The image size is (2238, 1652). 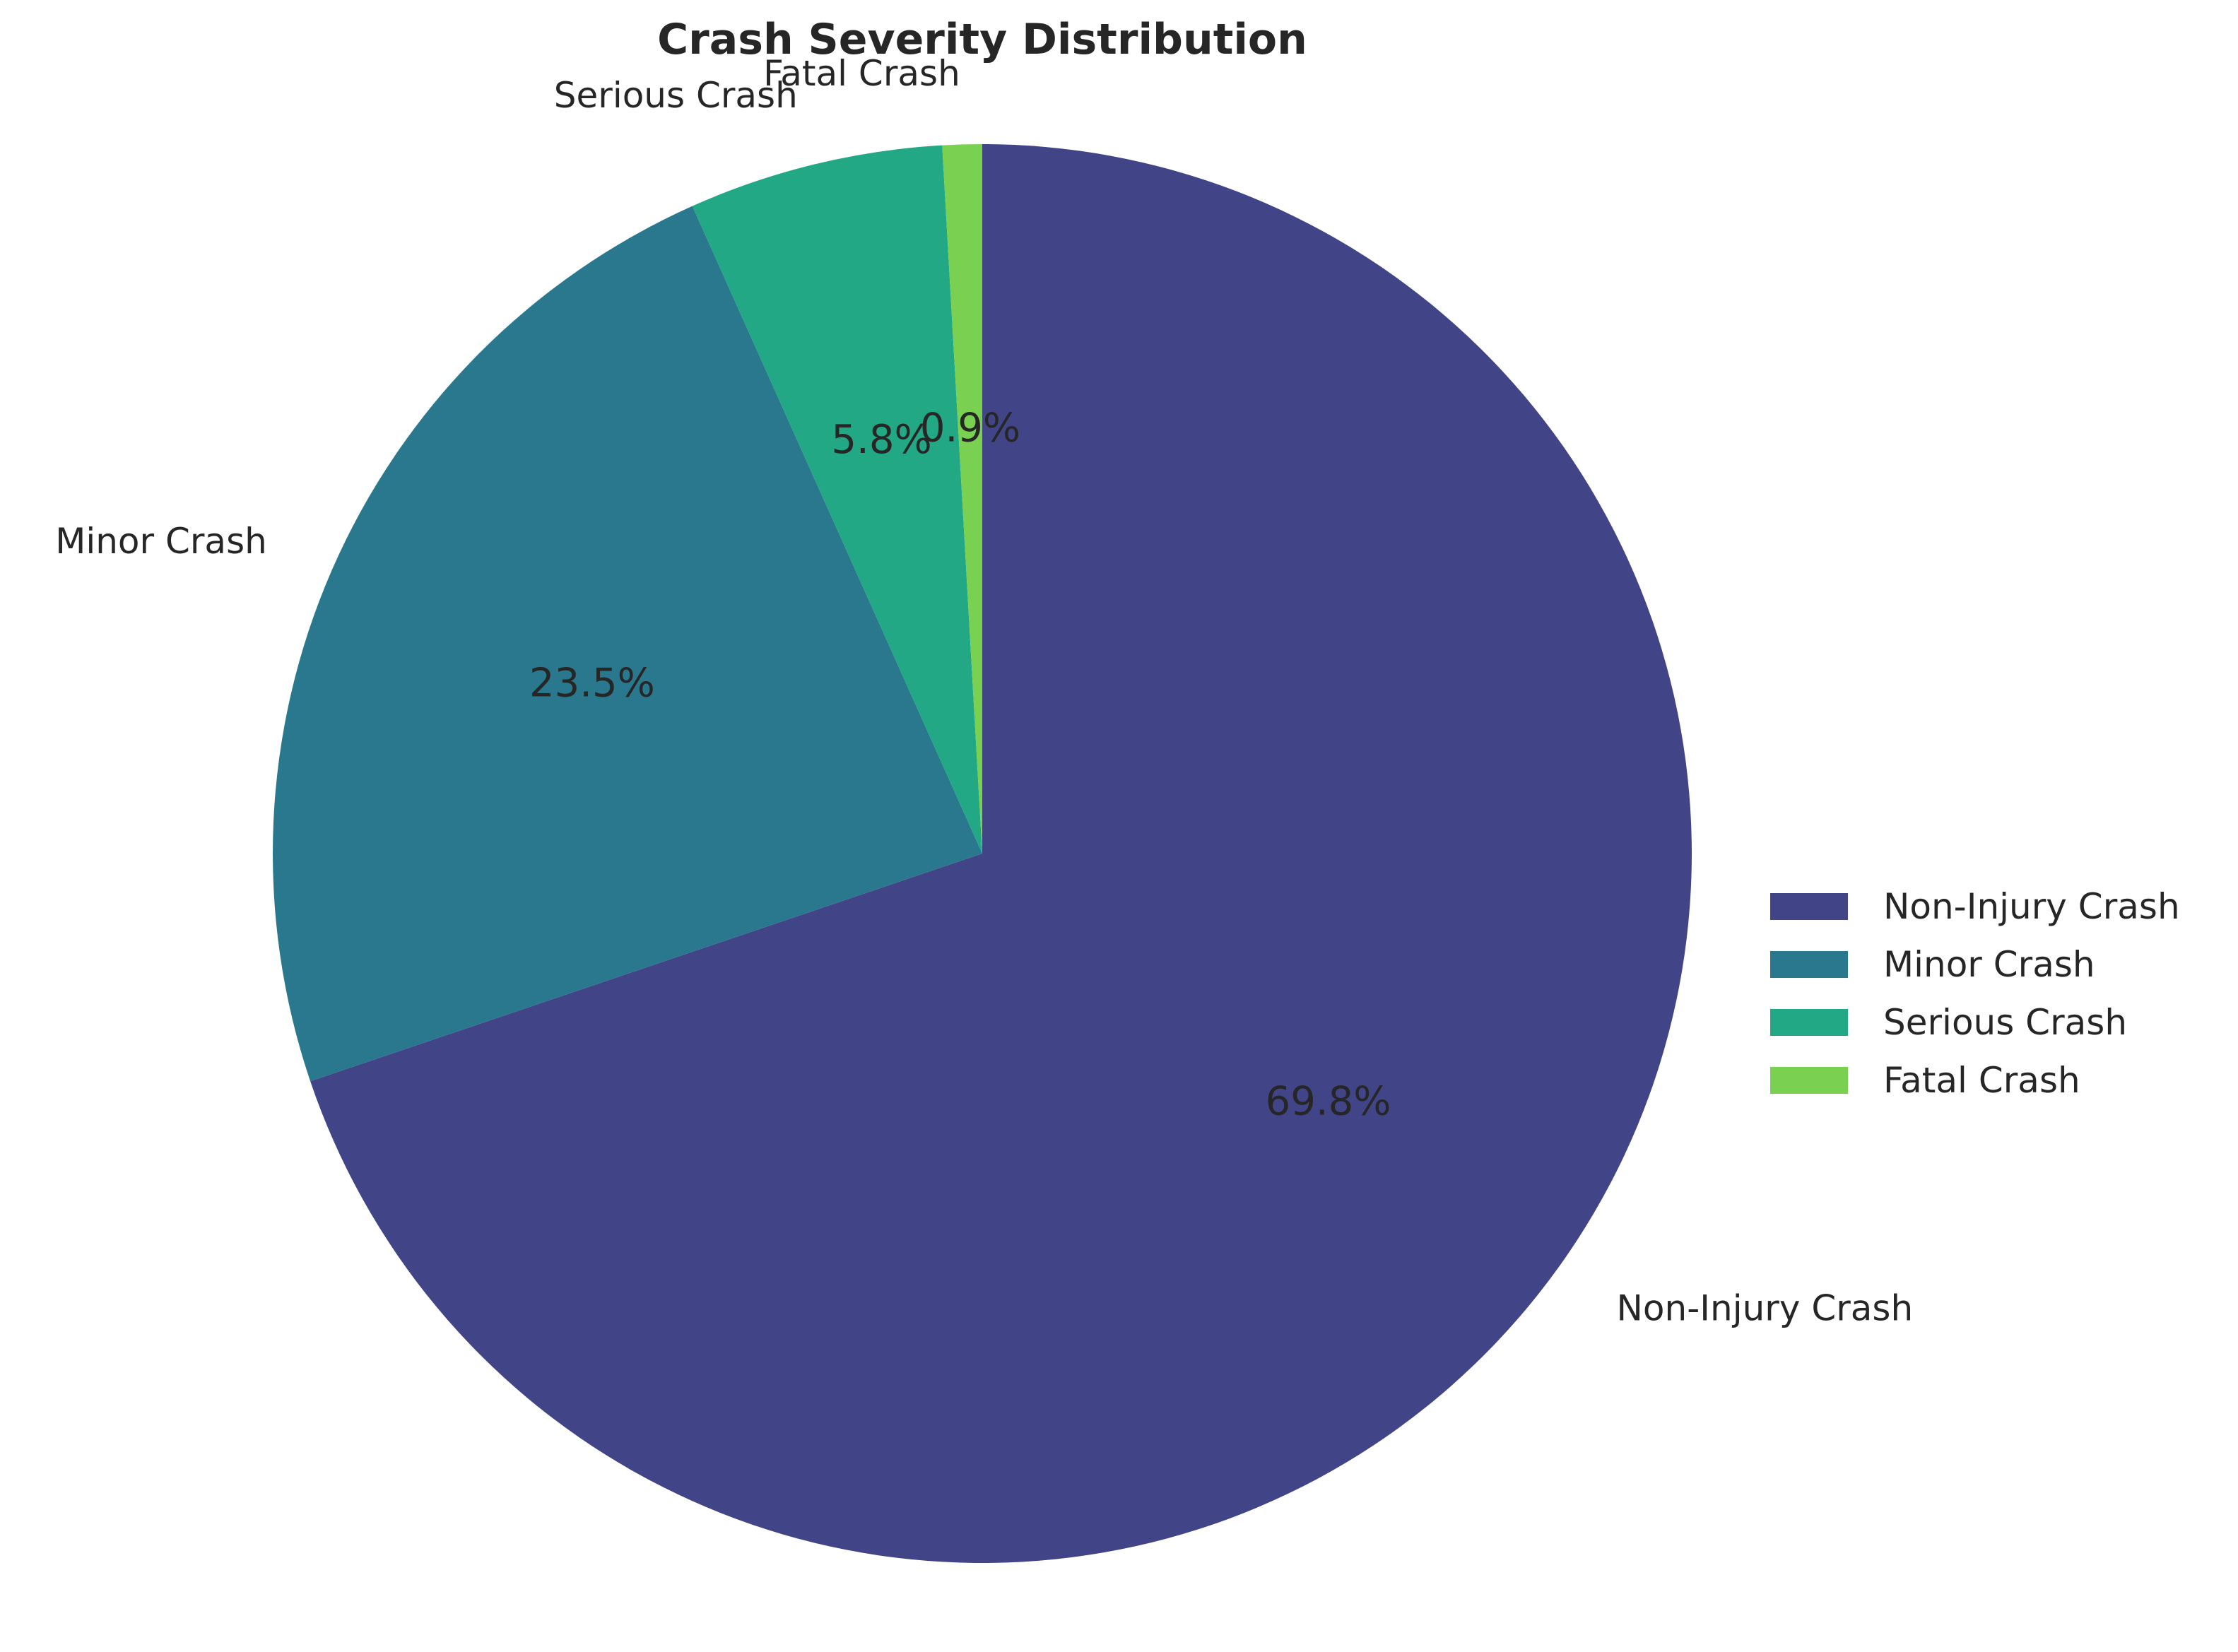 I want to click on slice-percent-non-injury-crash: 69.8%, so click(x=1329, y=1102).